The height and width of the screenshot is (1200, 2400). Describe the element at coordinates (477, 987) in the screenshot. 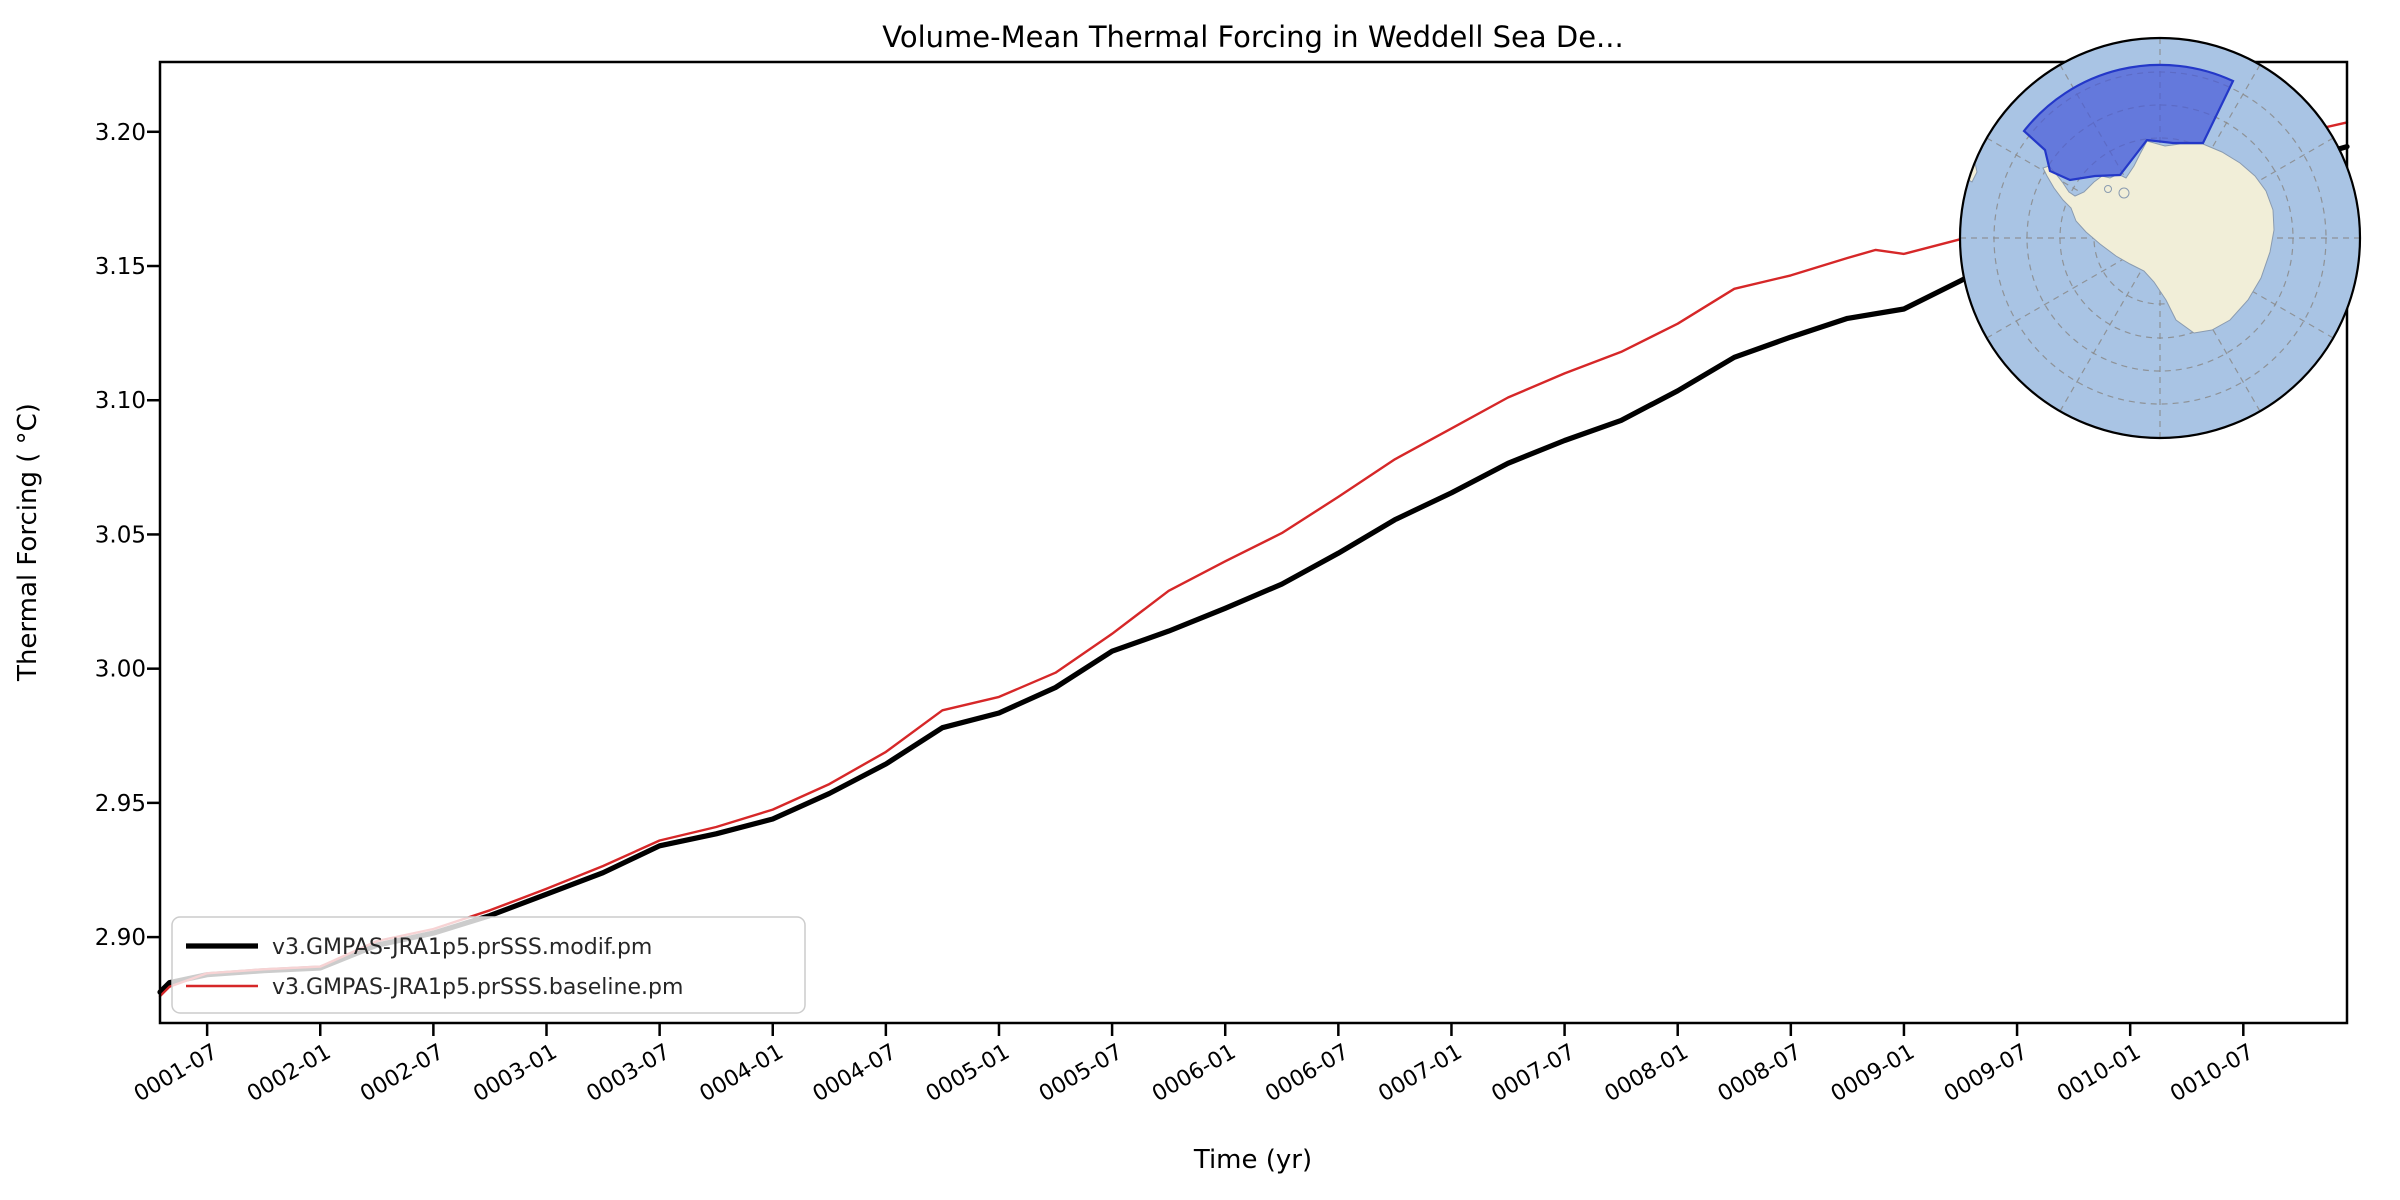

I see `legend-label-baseline: v3.GMPAS-JRA1p5.prSSS.baseline.pm` at that location.